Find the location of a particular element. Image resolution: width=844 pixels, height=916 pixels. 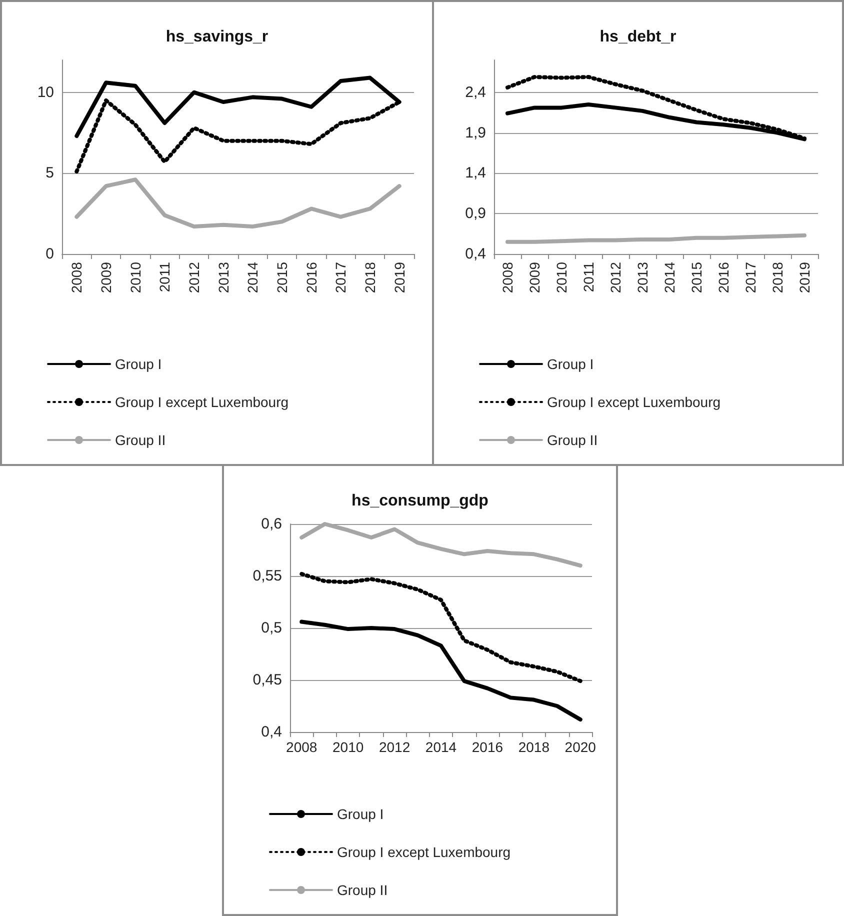

y-tick-label: 0,55 is located at coordinates (267, 576).